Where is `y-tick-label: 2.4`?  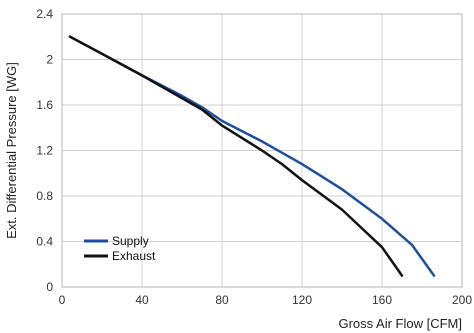
y-tick-label: 2.4 is located at coordinates (44, 14).